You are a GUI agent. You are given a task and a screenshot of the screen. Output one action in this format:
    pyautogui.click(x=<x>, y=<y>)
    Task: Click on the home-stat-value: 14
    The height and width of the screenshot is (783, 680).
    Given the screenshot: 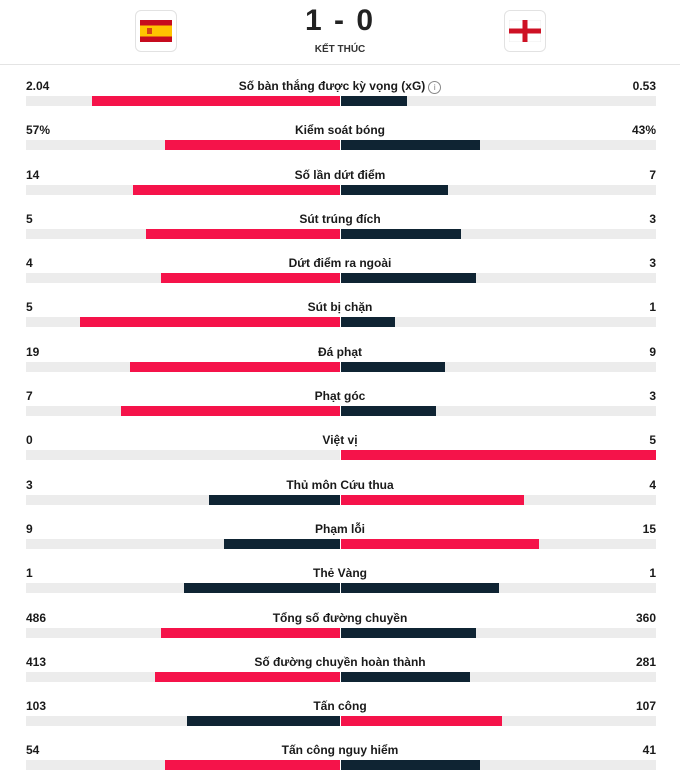 What is the action you would take?
    pyautogui.click(x=33, y=174)
    